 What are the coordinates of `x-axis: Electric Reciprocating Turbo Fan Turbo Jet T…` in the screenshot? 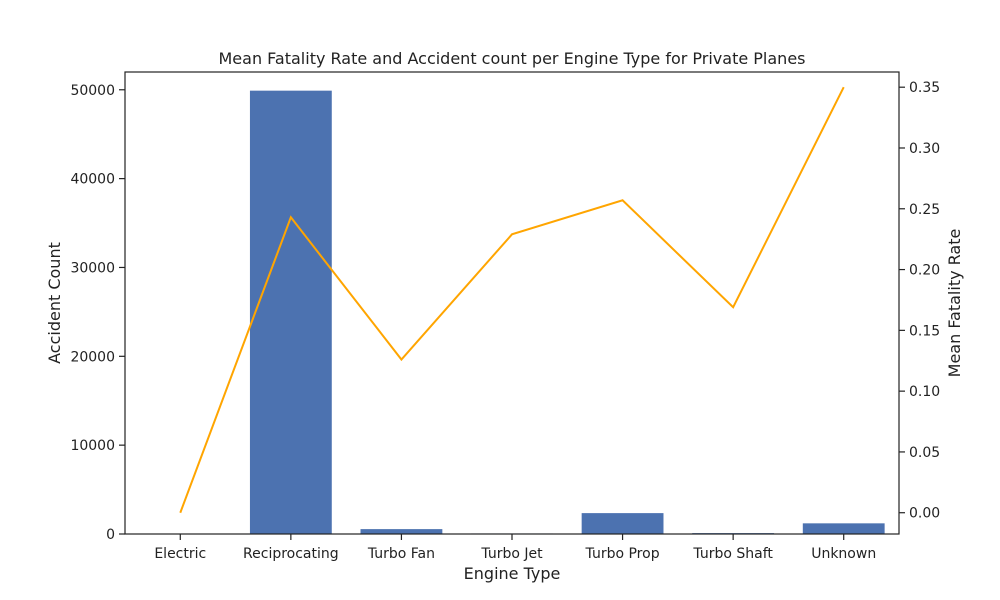 It's located at (515, 548).